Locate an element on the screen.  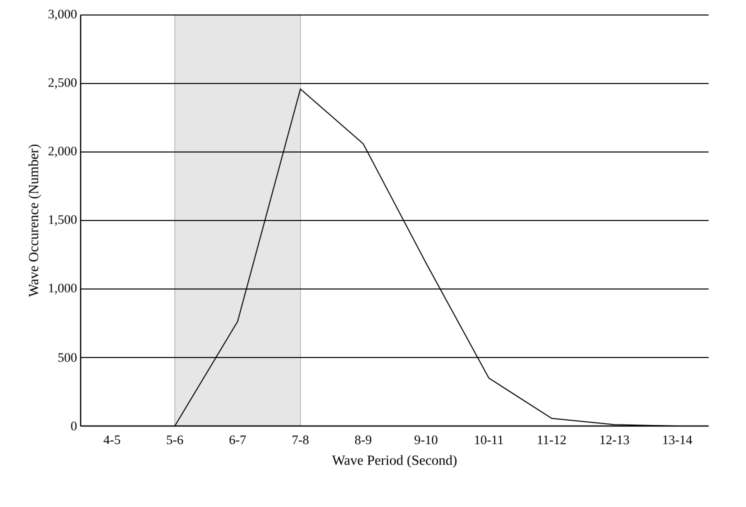
y-tick-label: 1,000 is located at coordinates (63, 289).